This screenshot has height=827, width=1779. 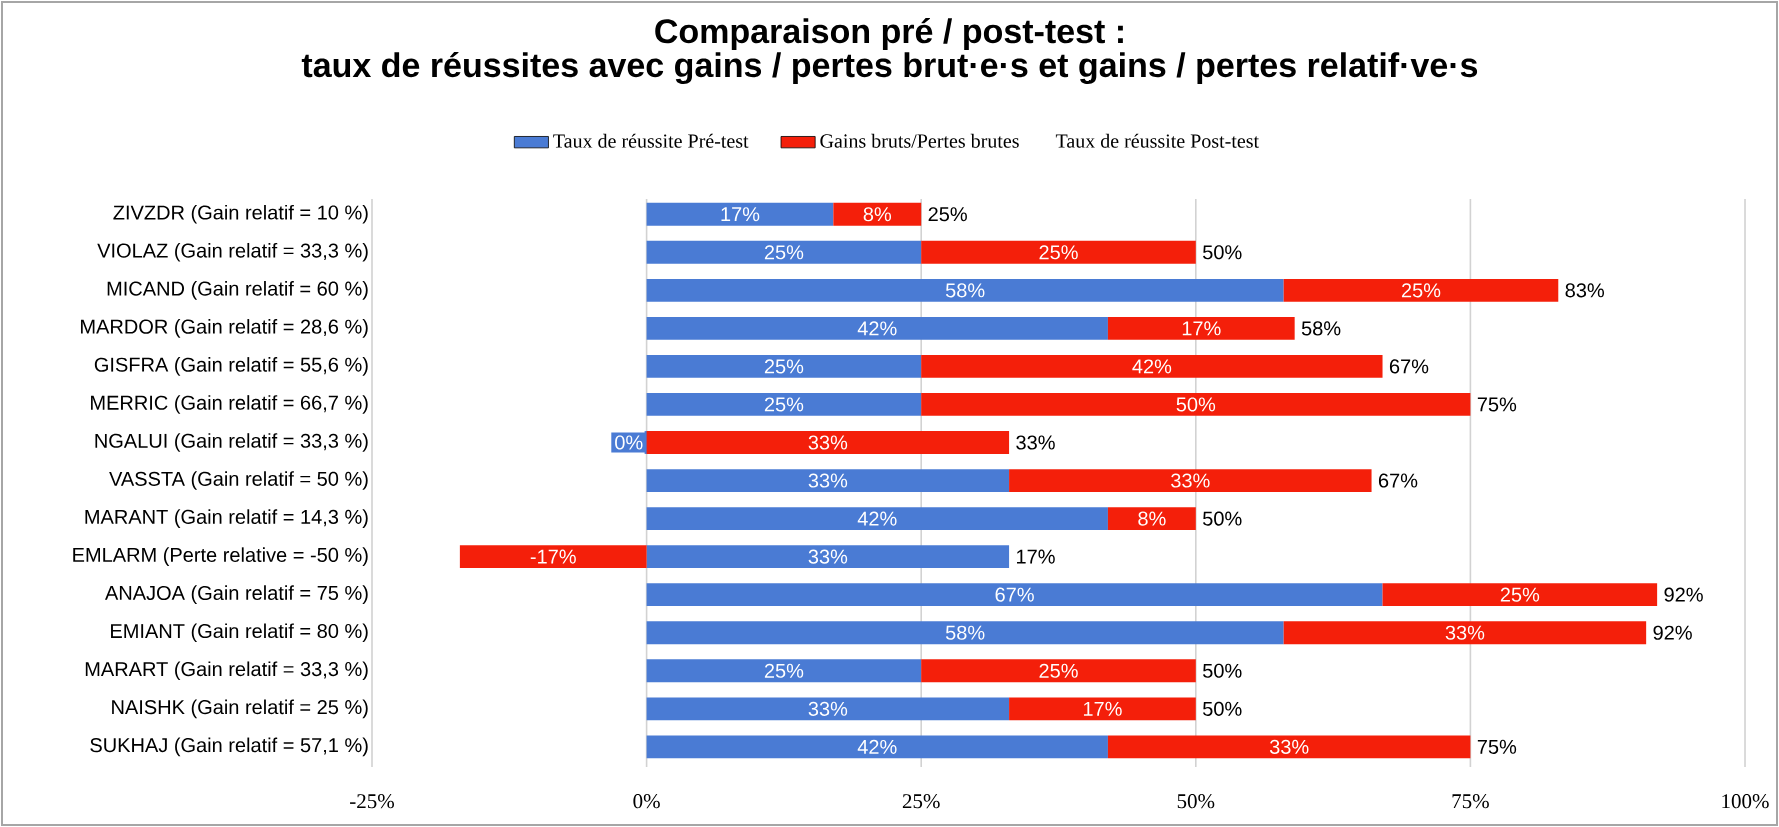 I want to click on total-label: 25%, so click(x=947, y=214).